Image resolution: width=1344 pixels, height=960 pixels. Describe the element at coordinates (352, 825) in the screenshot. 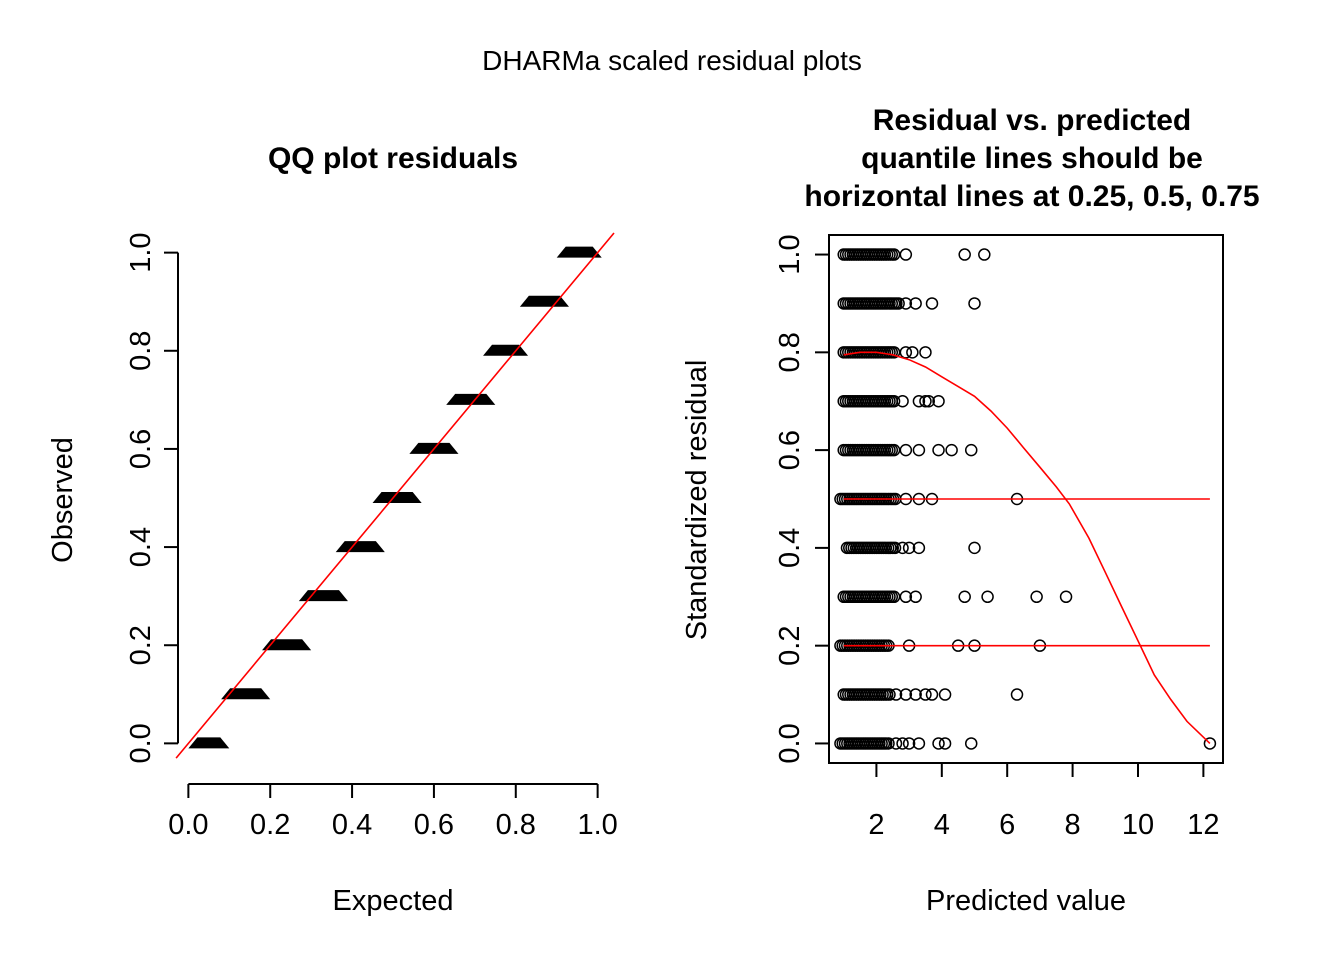

I see `qq-x-tick-label: 0.4` at that location.